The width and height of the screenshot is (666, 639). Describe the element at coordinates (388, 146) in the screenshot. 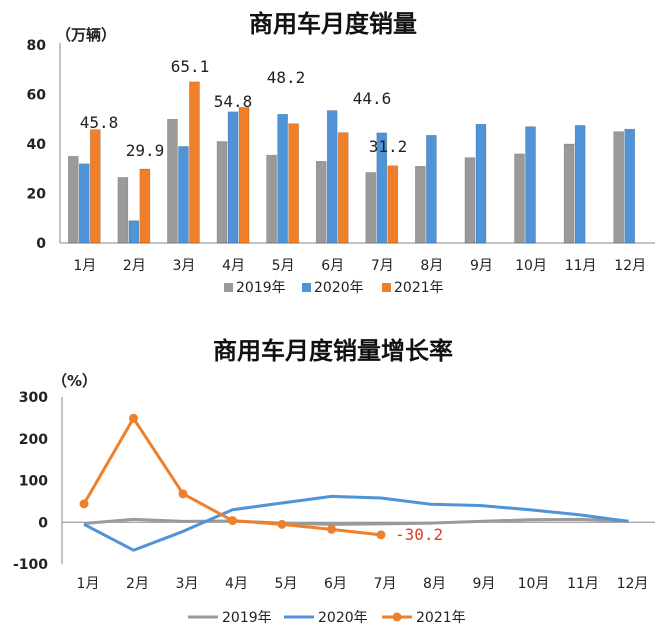

I see `bar-data-label: 31.2` at that location.